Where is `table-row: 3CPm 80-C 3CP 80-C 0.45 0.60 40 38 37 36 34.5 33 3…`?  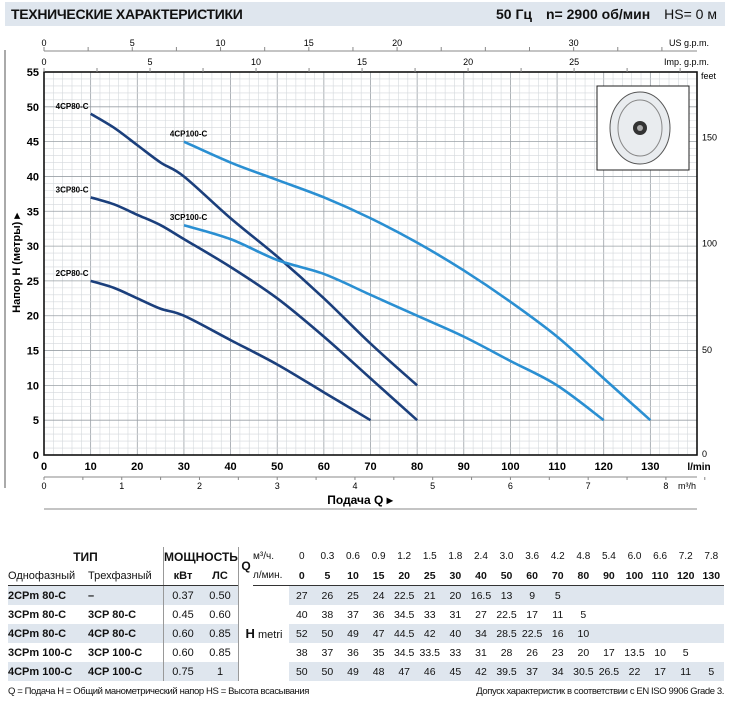
table-row: 3CPm 80-C 3CP 80-C 0.45 0.60 40 38 37 36 34.5 33 3… is located at coordinates (366, 614).